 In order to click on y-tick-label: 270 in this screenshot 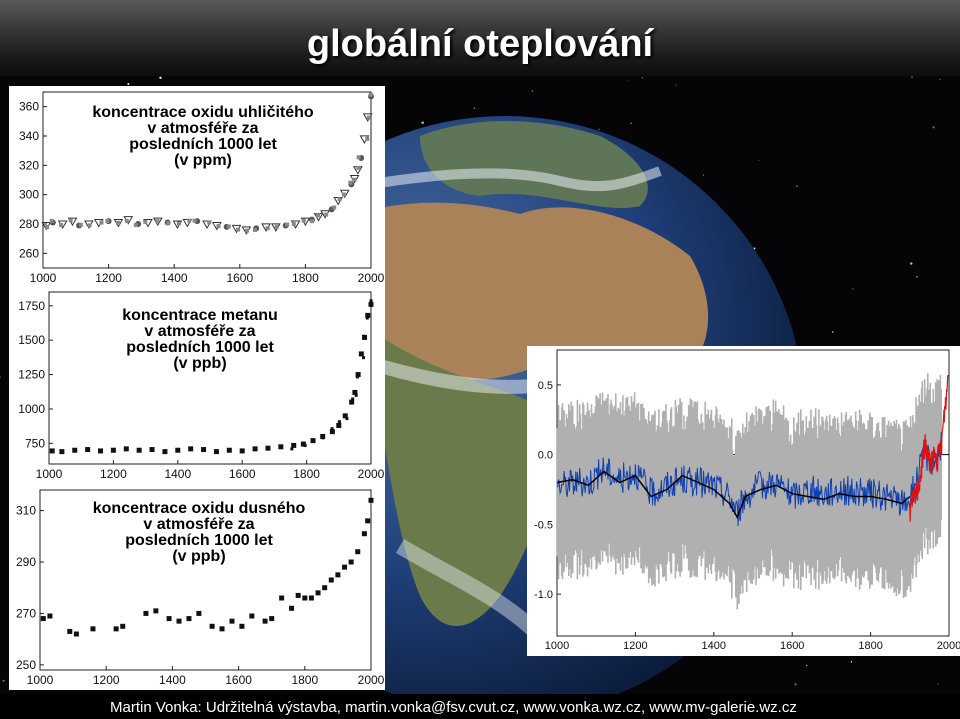, I will do `click(26, 613)`.